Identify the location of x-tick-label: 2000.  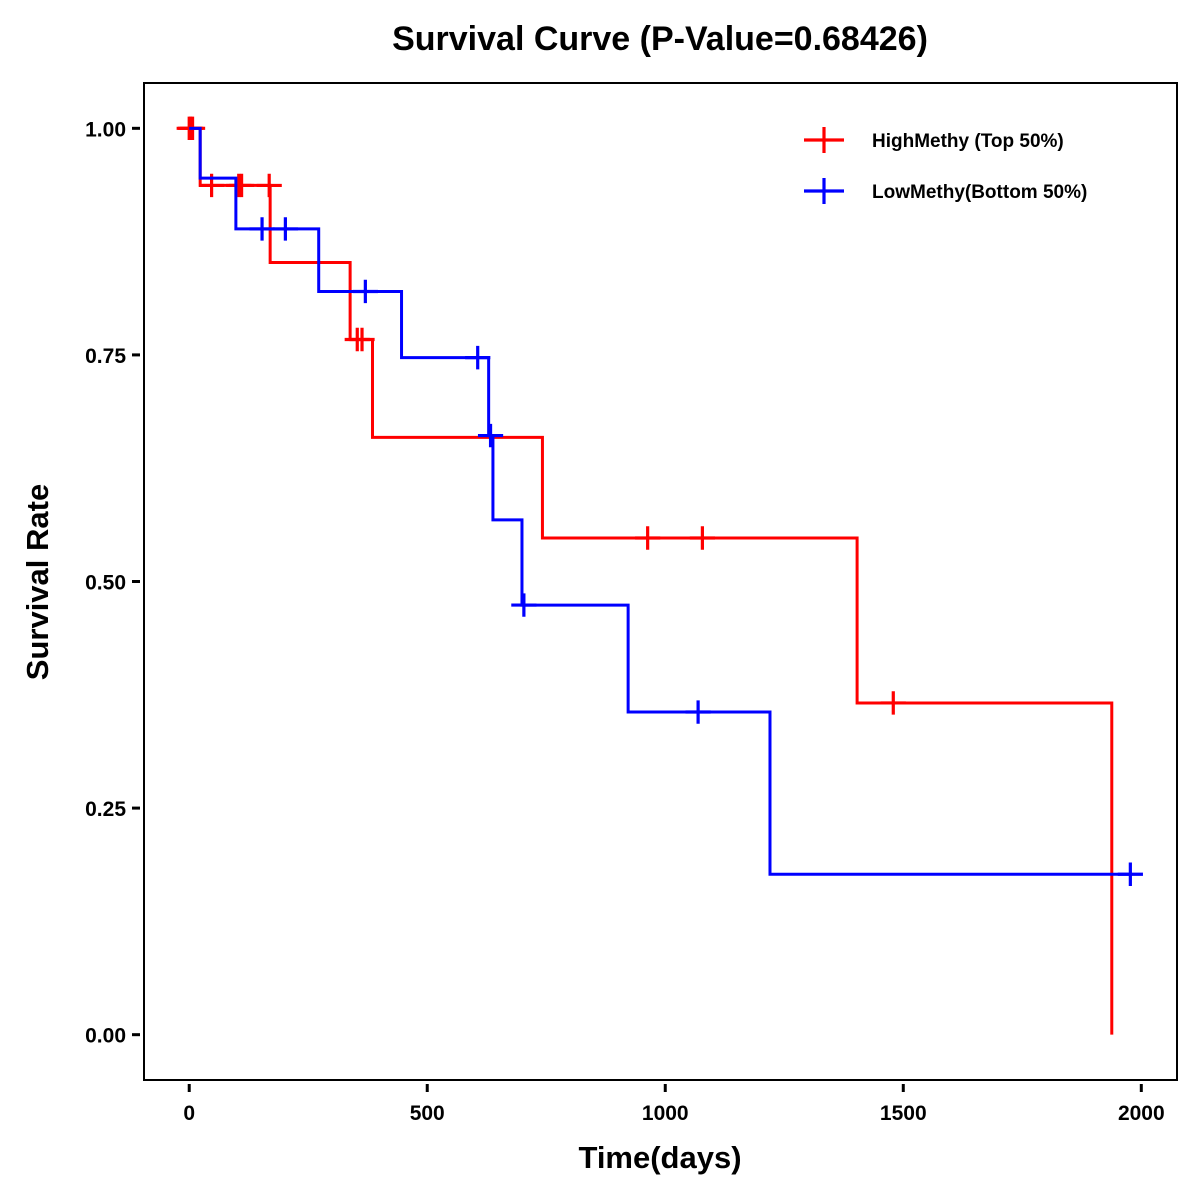
(1141, 1113).